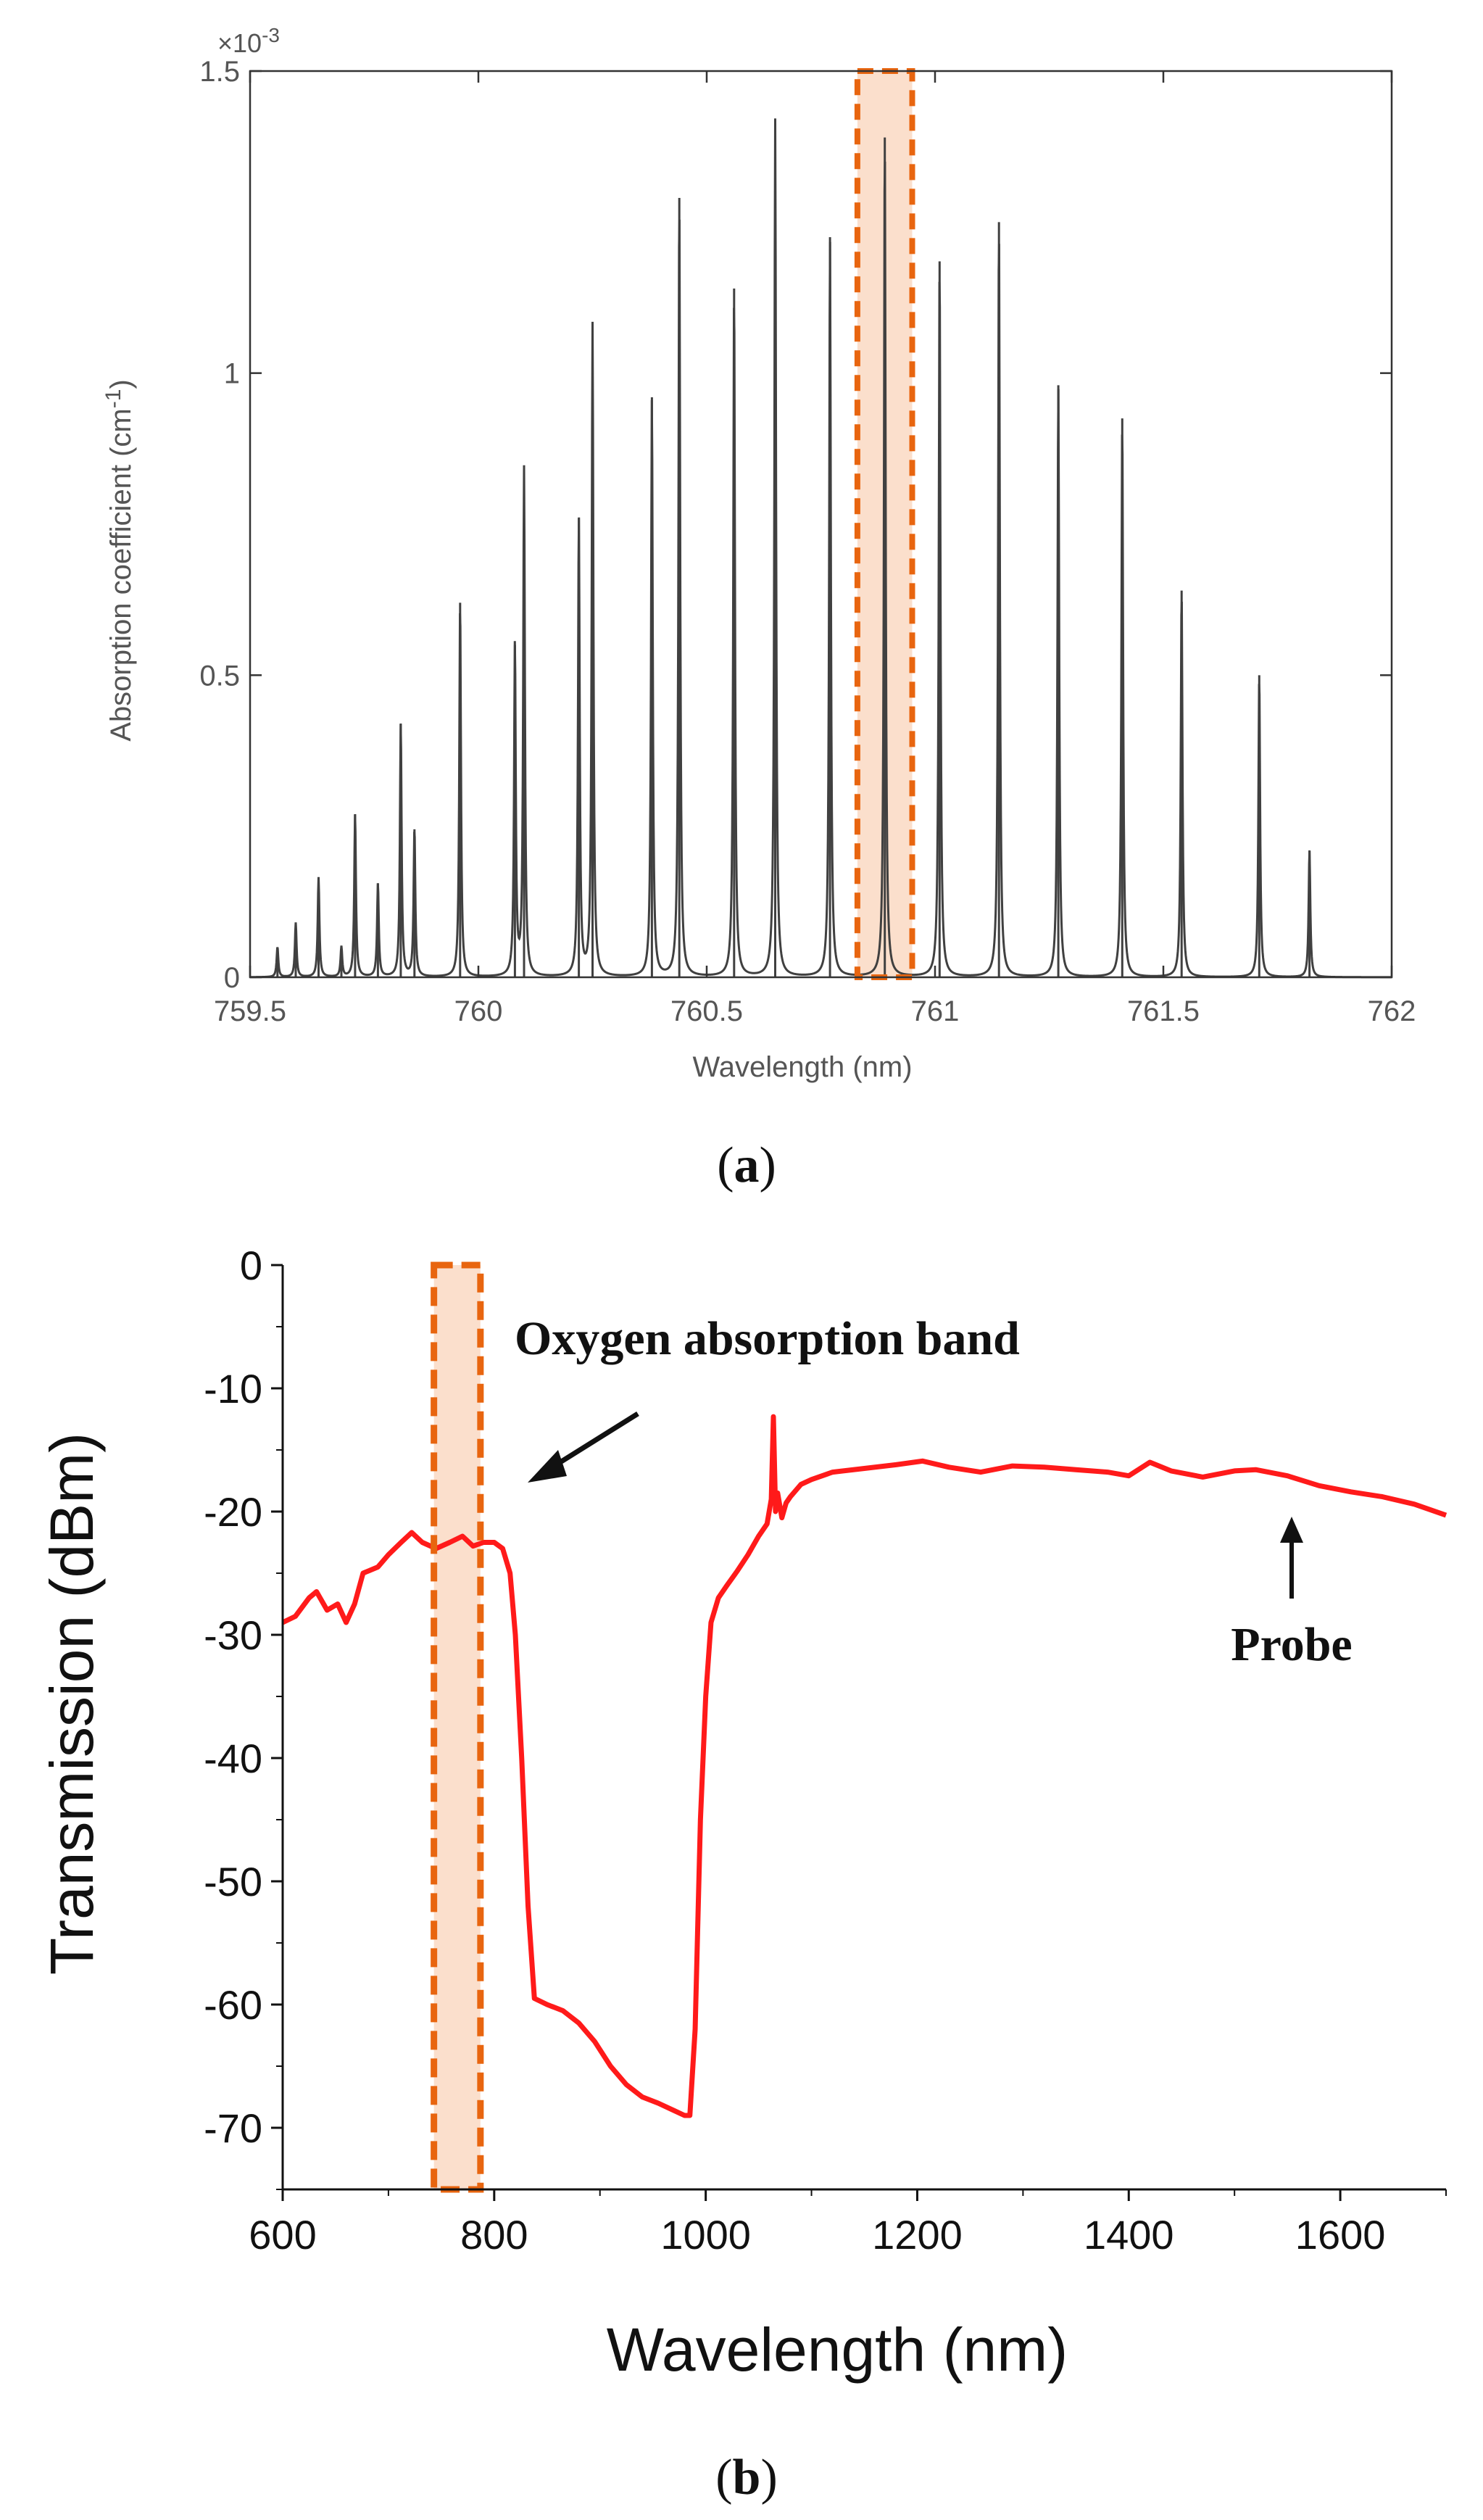 The image size is (1483, 2520). I want to click on panel-b-band-arrow, so click(583, 1447).